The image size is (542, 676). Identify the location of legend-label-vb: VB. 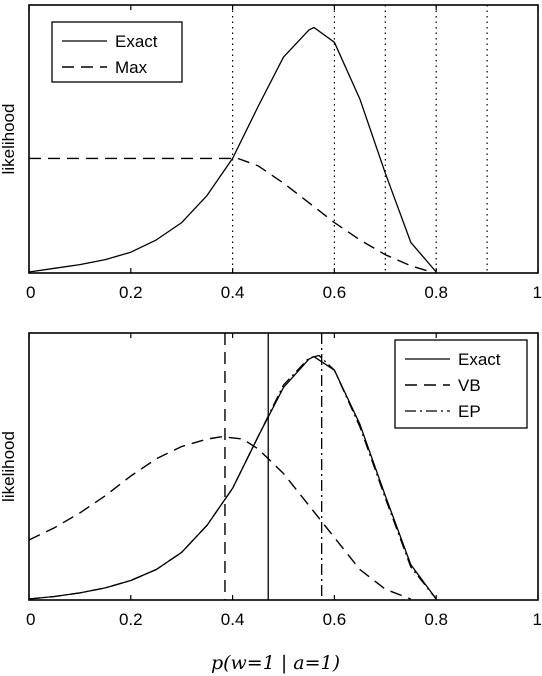
(469, 385).